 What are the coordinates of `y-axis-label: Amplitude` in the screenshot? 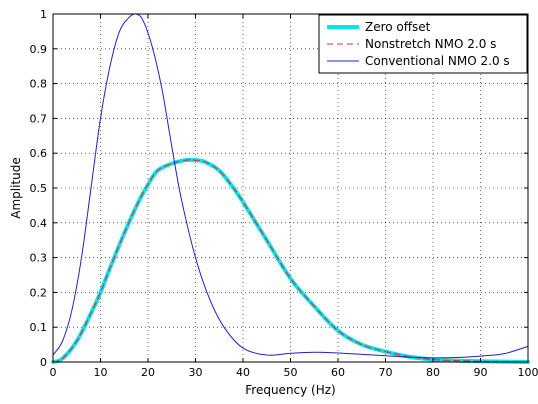 It's located at (16, 188).